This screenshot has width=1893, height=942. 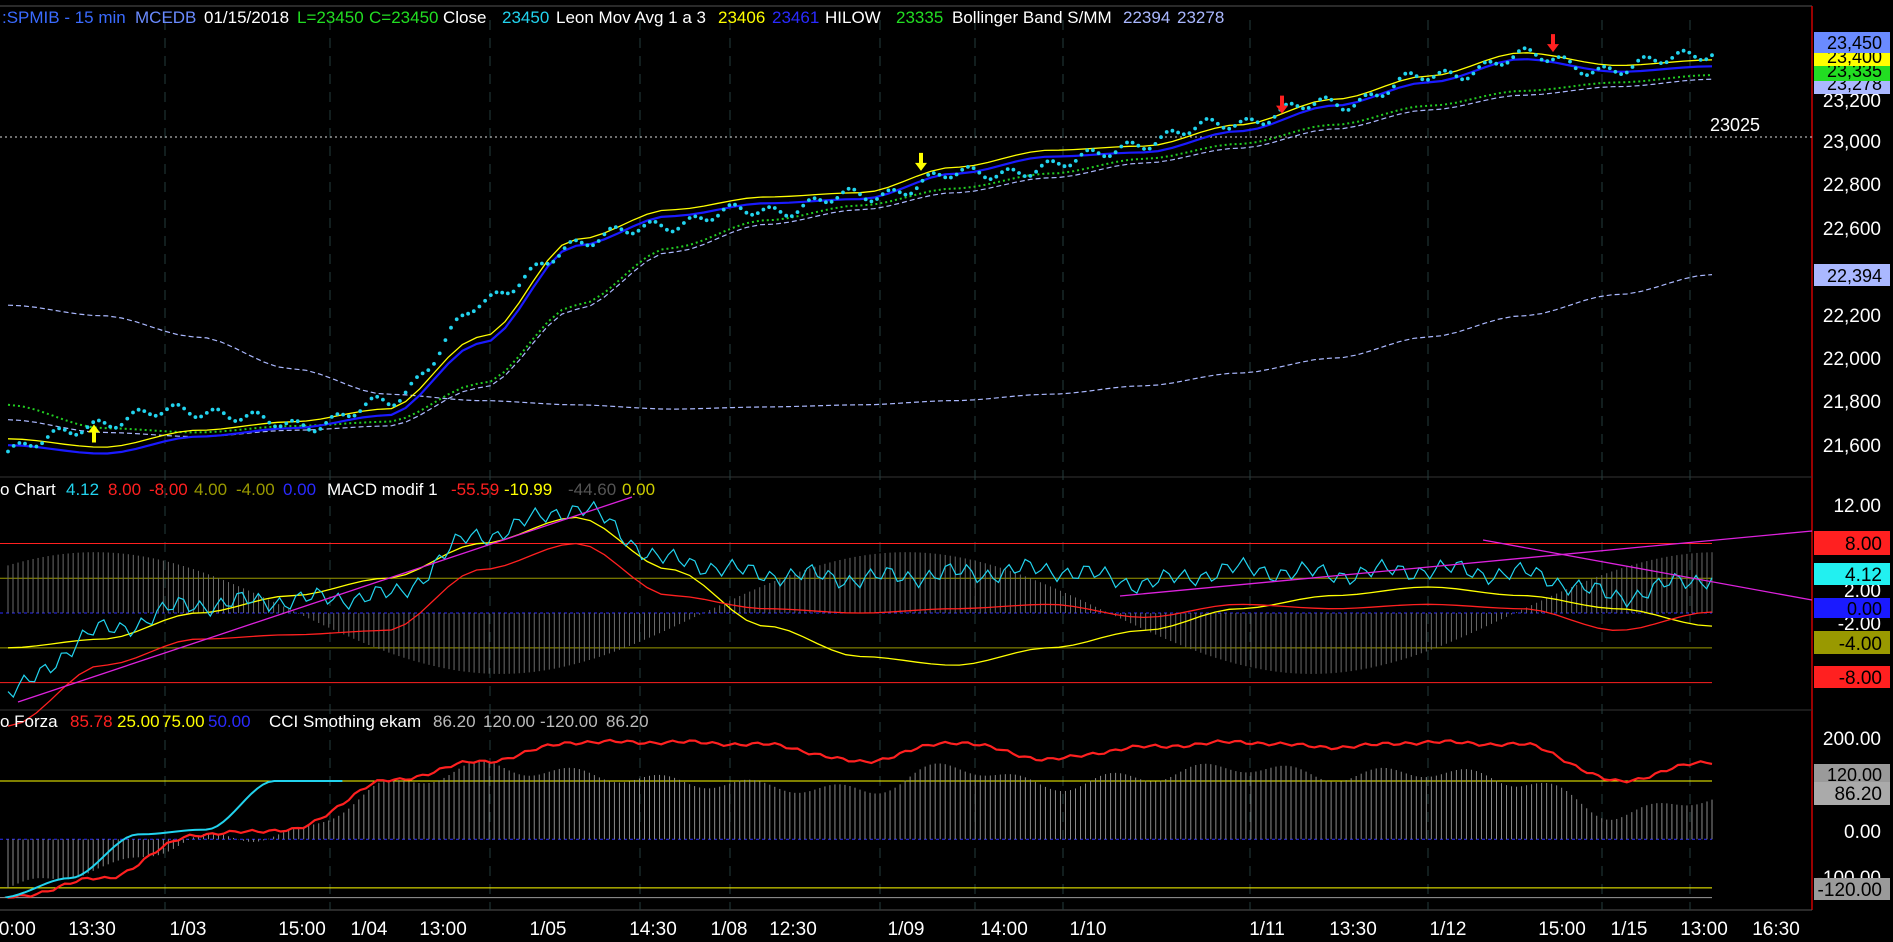 I want to click on mov-avg-label: Leon Mov Avg 1 a 3, so click(x=631, y=17).